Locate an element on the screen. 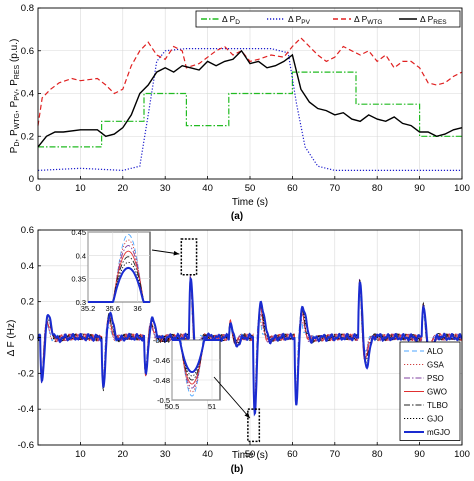 The height and width of the screenshot is (481, 474). panel-b-y-tick-label: 0 is located at coordinates (31, 338).